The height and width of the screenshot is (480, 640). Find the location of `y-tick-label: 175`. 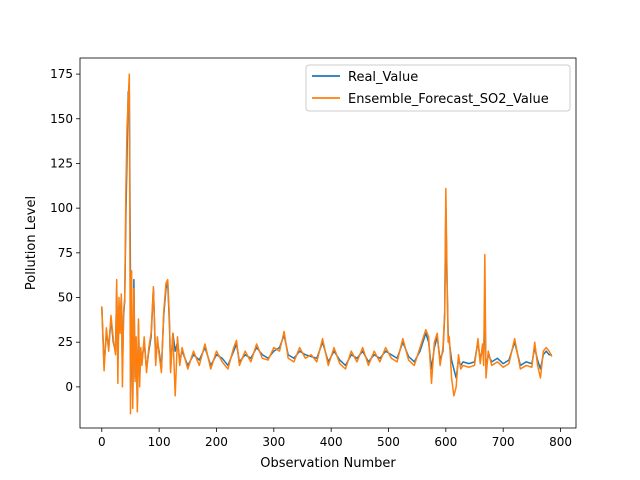

y-tick-label: 175 is located at coordinates (61, 74).